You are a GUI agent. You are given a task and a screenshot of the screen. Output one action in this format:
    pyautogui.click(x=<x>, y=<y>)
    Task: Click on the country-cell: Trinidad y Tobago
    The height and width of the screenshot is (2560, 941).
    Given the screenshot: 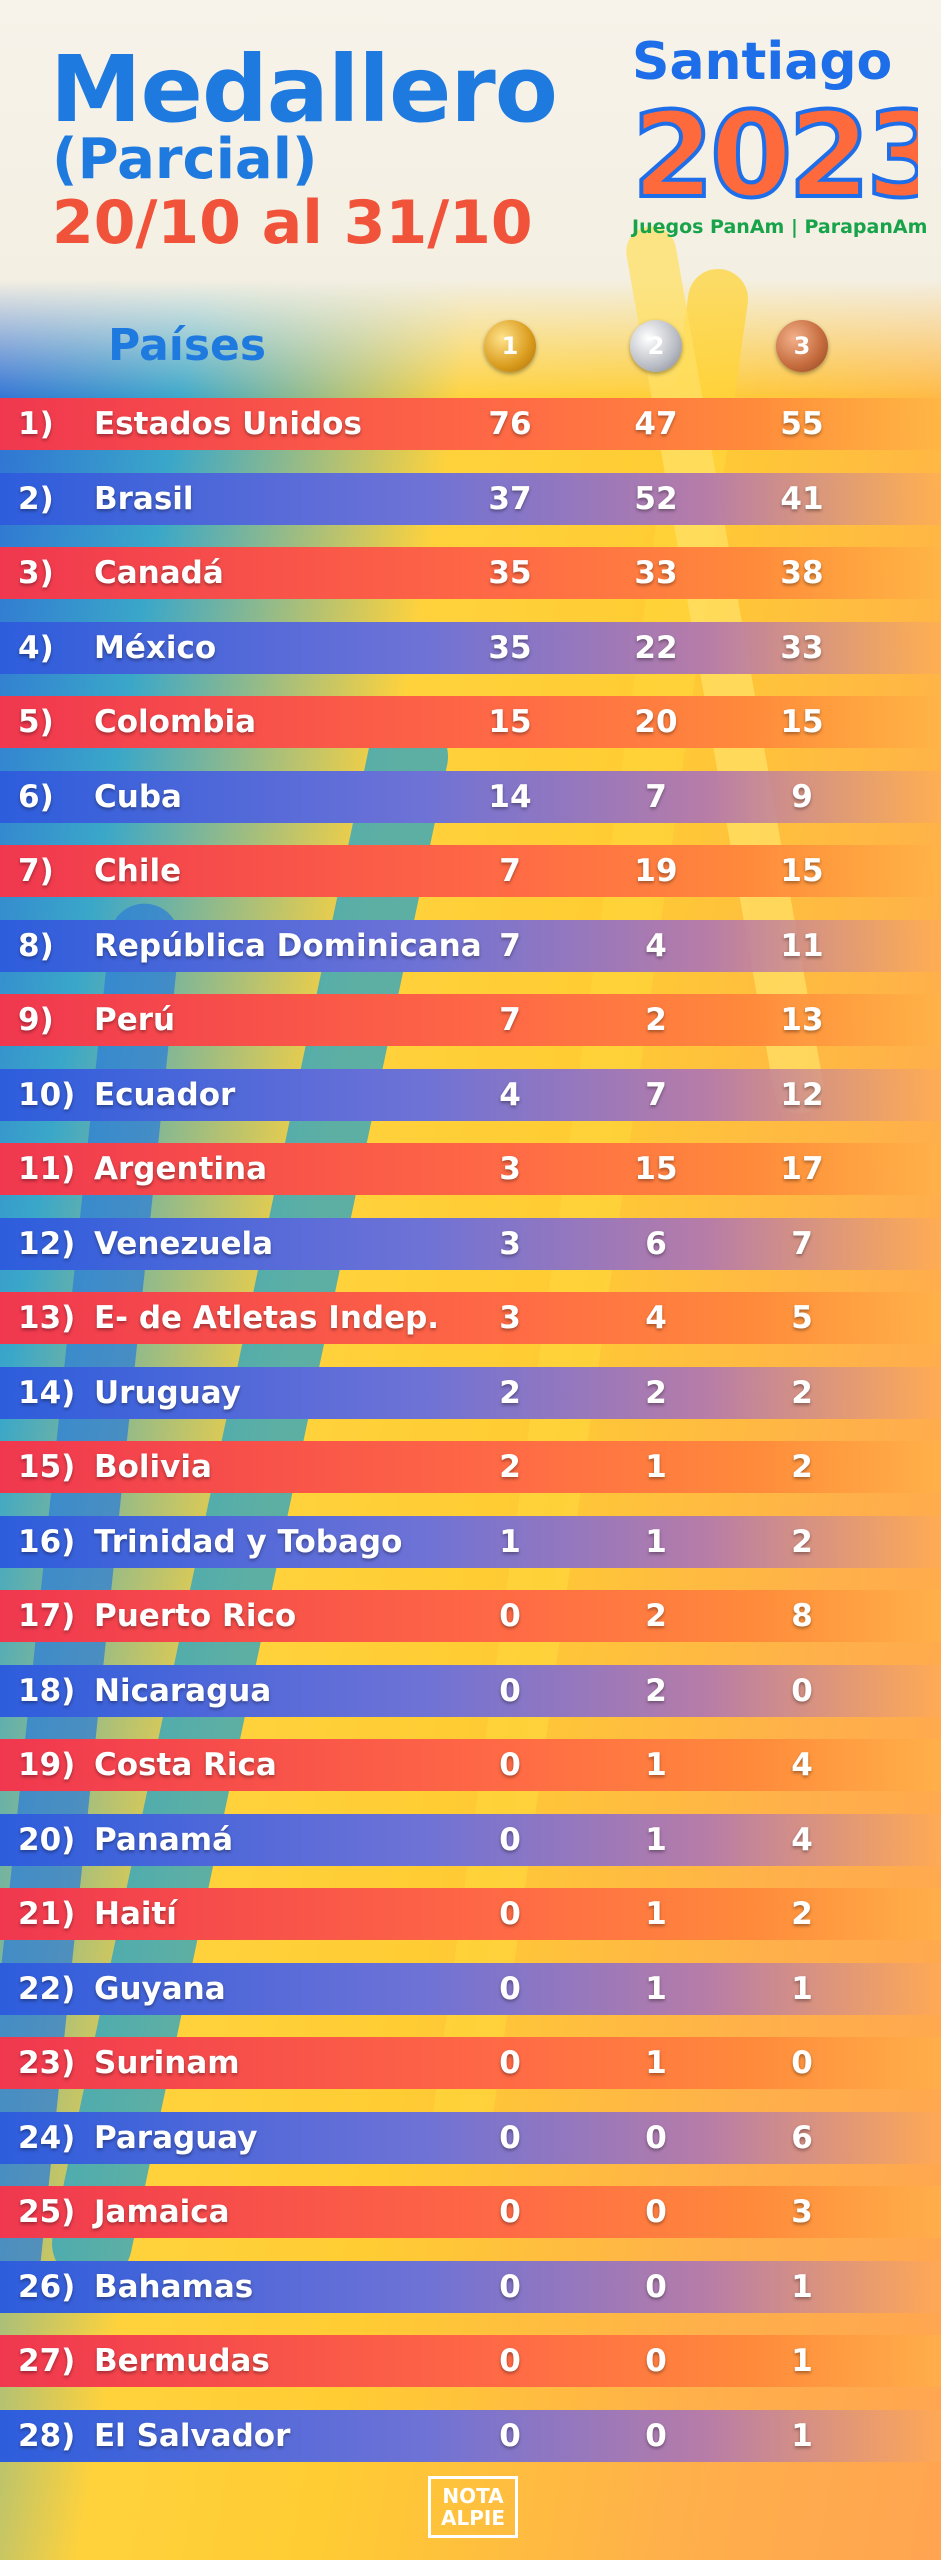 What is the action you would take?
    pyautogui.click(x=248, y=1542)
    